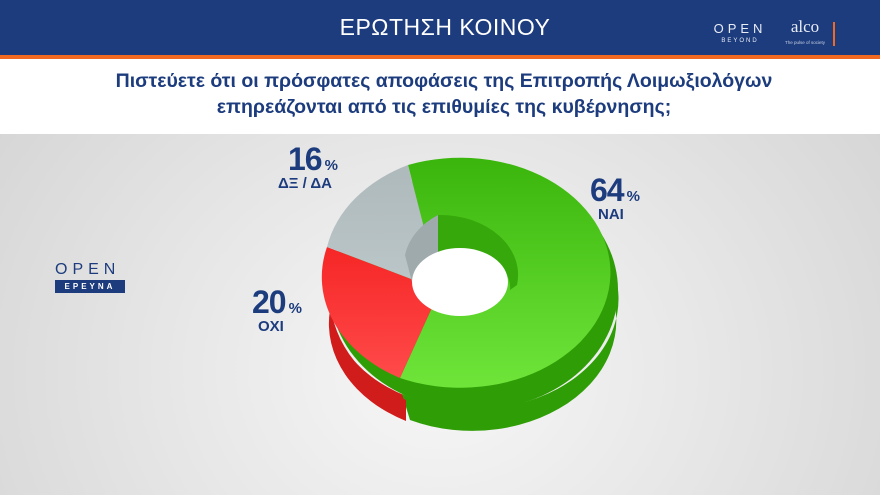  I want to click on beyond-logo-text: BEYOND, so click(740, 41).